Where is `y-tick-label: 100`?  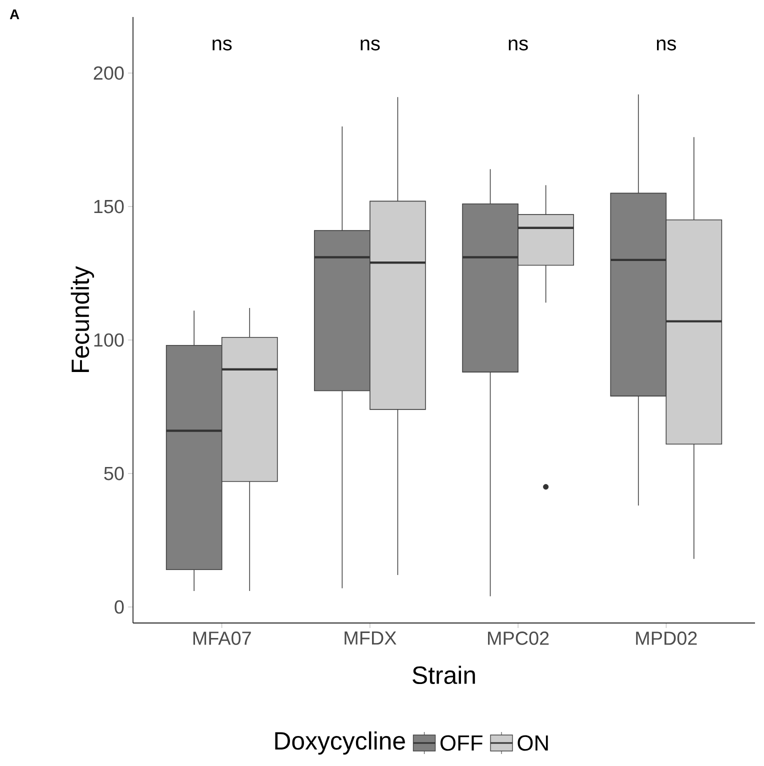 y-tick-label: 100 is located at coordinates (109, 340).